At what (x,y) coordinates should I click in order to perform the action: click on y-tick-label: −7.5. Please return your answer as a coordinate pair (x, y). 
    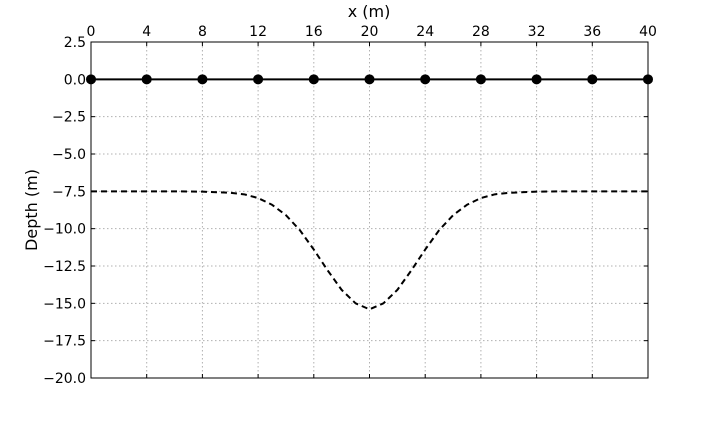
    Looking at the image, I should click on (69, 192).